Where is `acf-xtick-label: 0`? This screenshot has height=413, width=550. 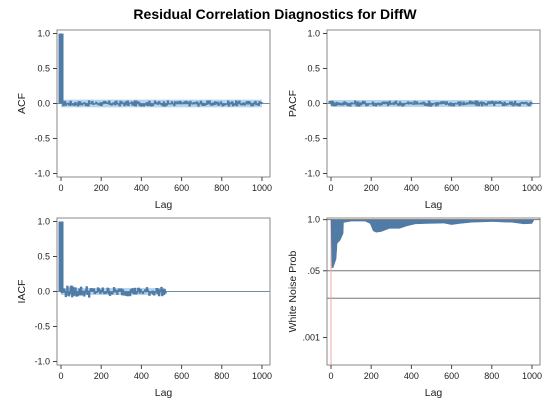 acf-xtick-label: 0 is located at coordinates (61, 188).